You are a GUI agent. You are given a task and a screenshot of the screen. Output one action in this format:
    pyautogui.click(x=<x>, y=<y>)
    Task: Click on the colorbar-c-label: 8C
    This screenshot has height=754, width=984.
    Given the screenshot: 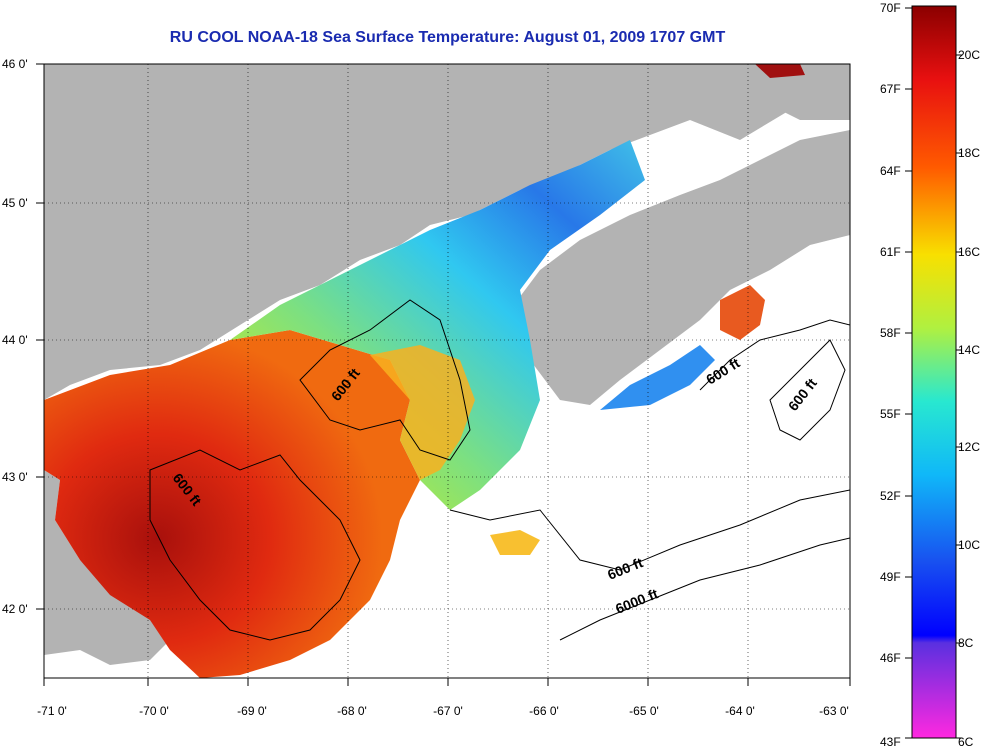 What is the action you would take?
    pyautogui.click(x=966, y=643)
    